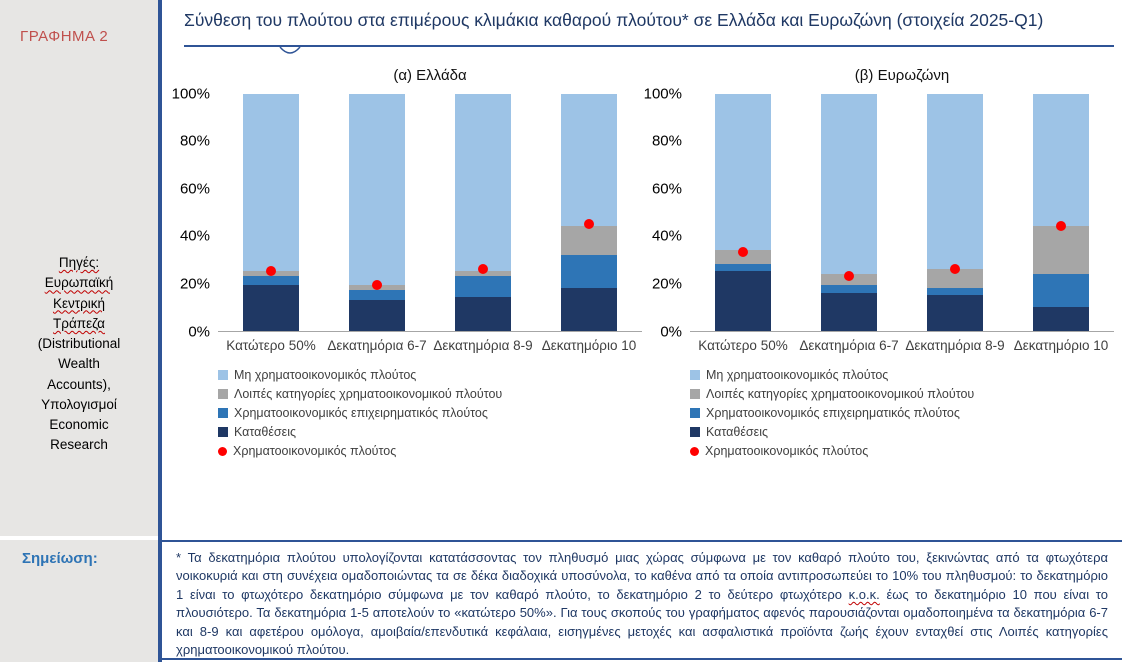 This screenshot has height=662, width=1122. Describe the element at coordinates (589, 345) in the screenshot. I see `category-label: Δεκατημόριο 10` at that location.